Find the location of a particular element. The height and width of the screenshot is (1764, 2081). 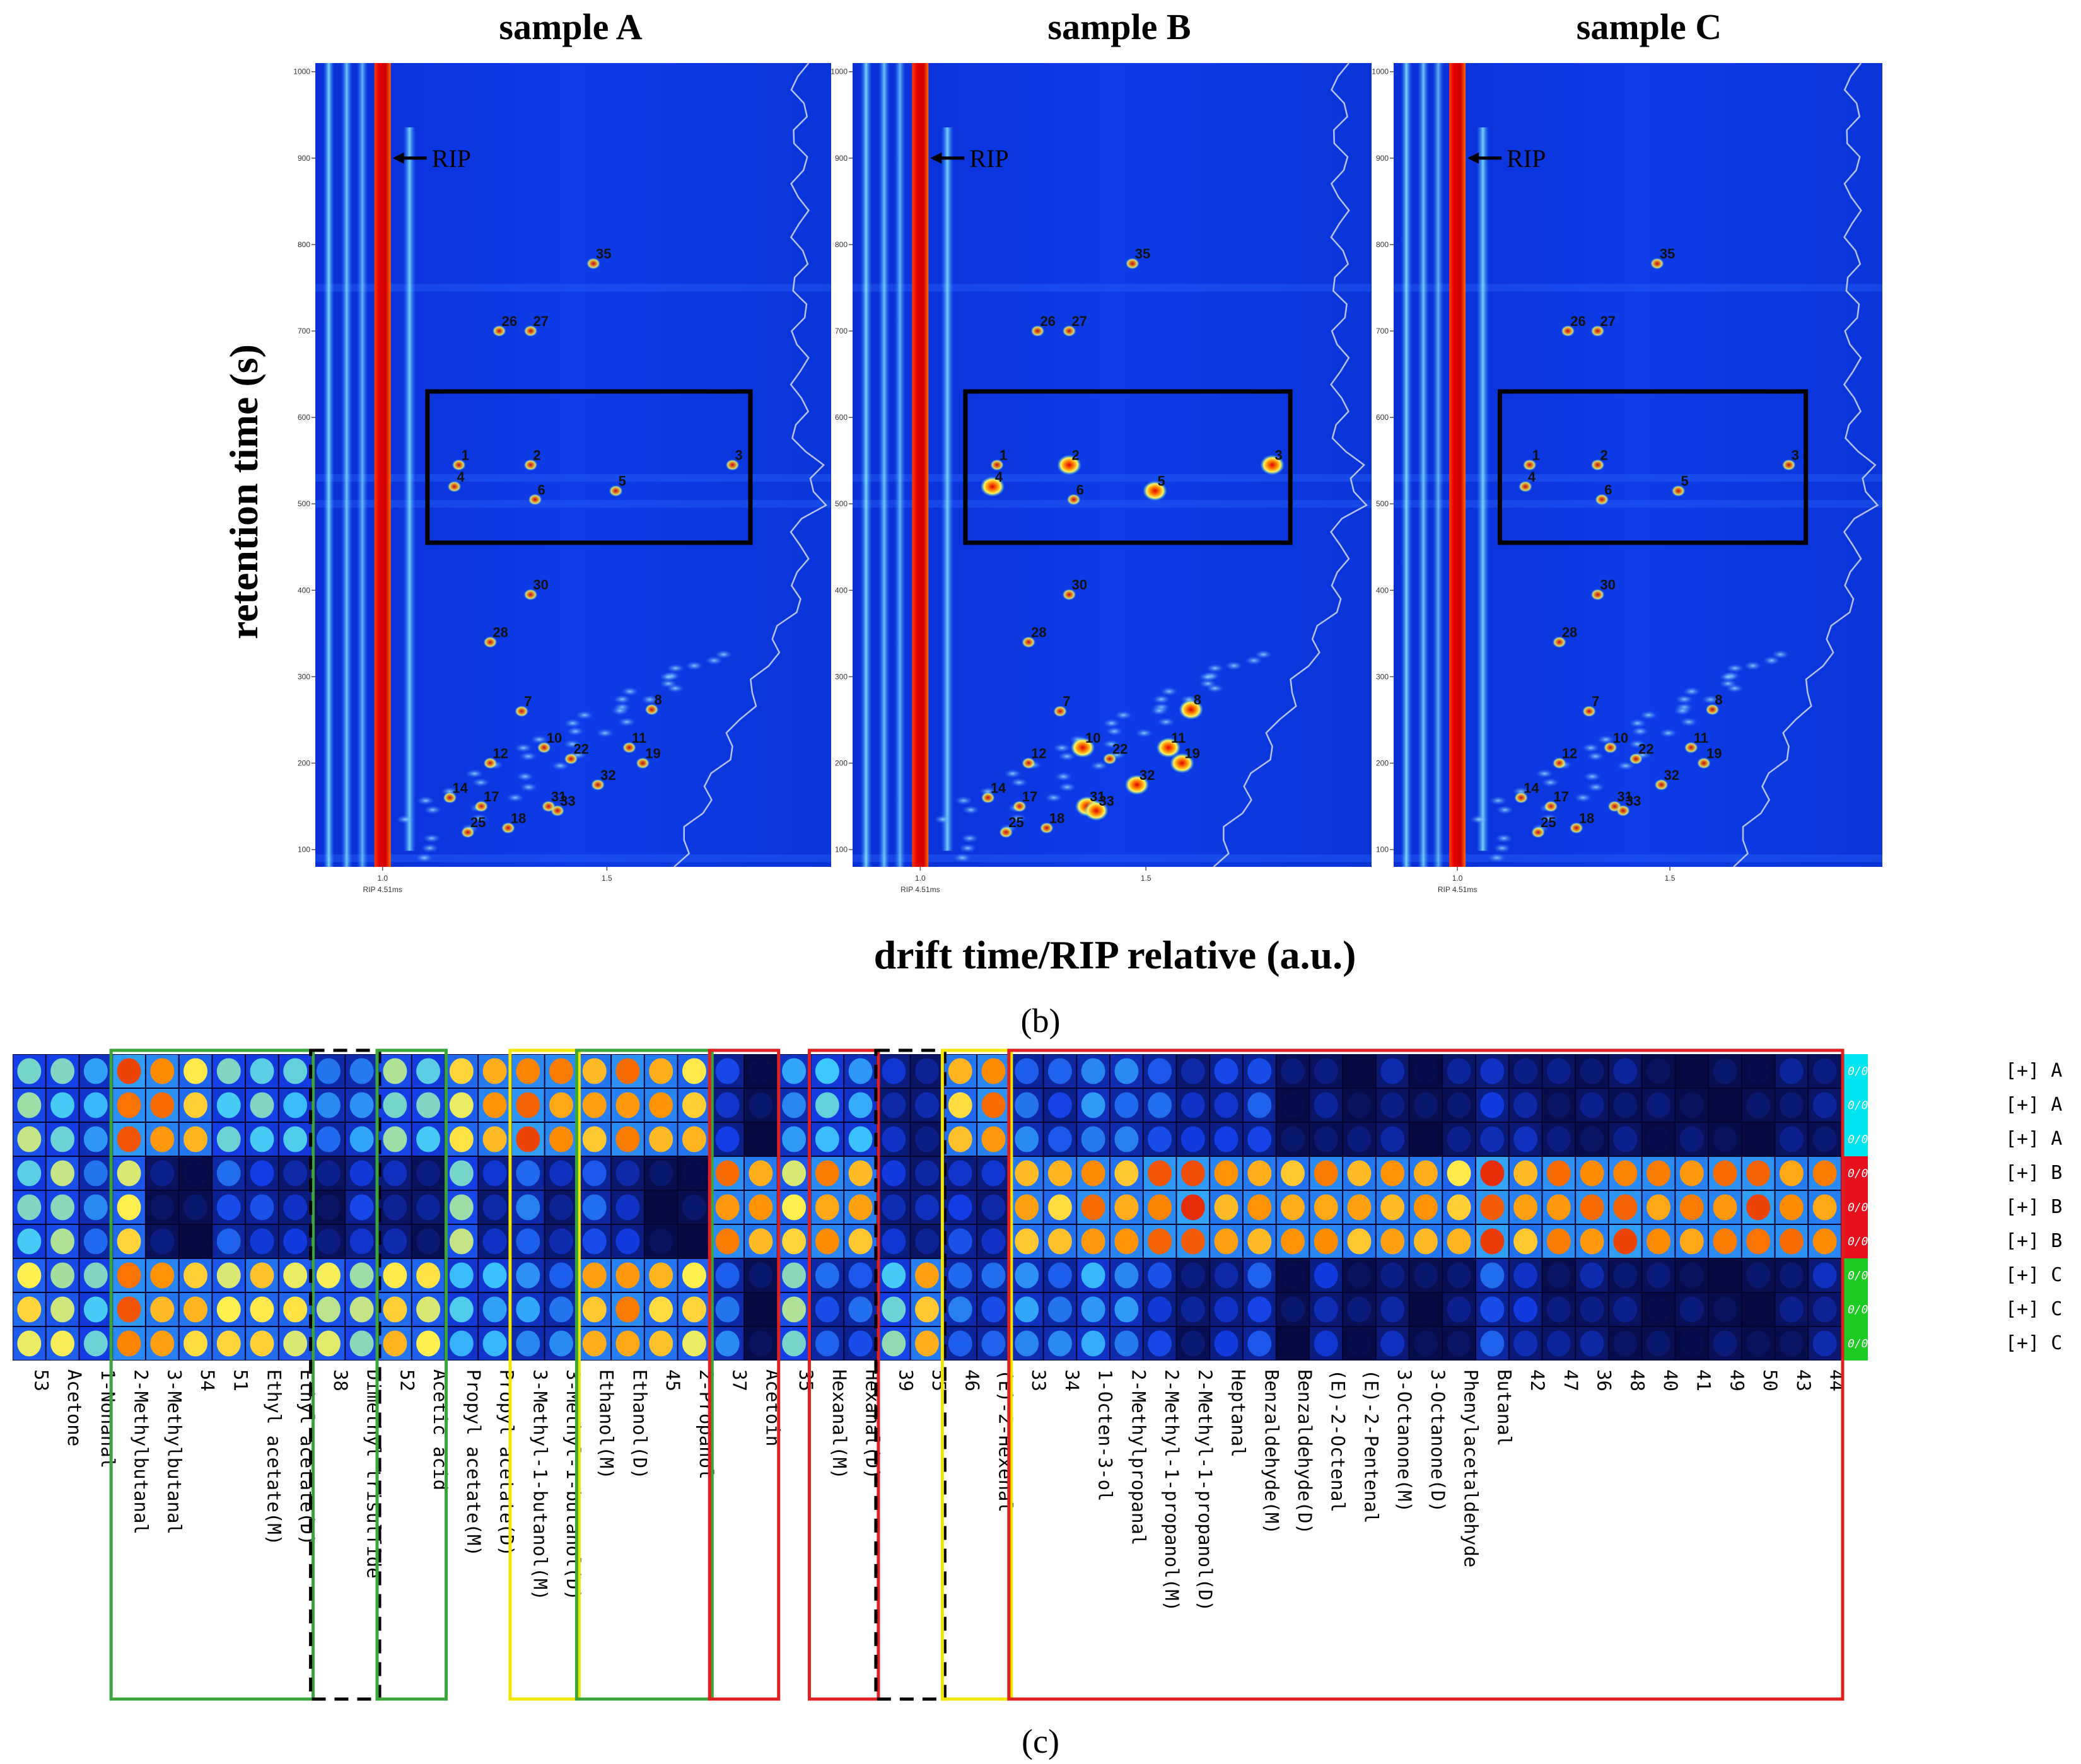

compound-group-box is located at coordinates (744, 1374).